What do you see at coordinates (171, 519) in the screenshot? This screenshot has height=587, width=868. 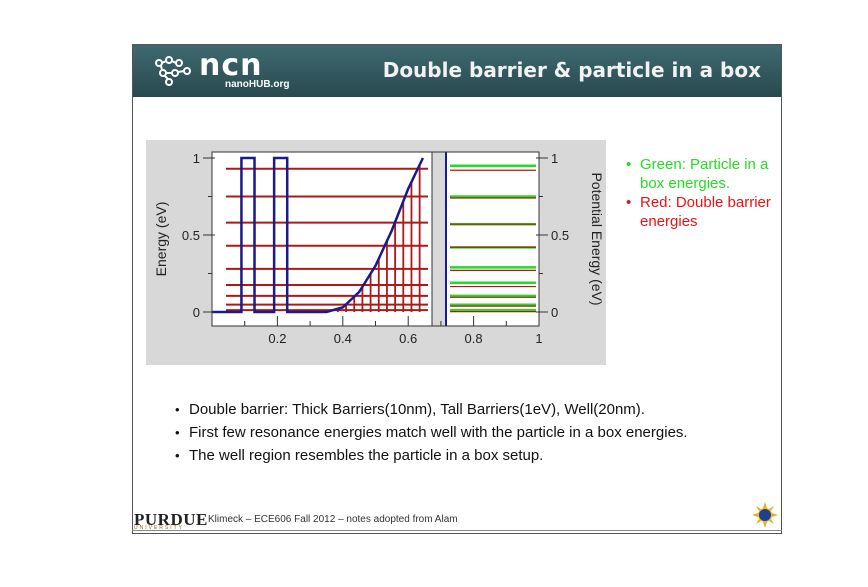 I see `purdue-logo: PURDUE` at bounding box center [171, 519].